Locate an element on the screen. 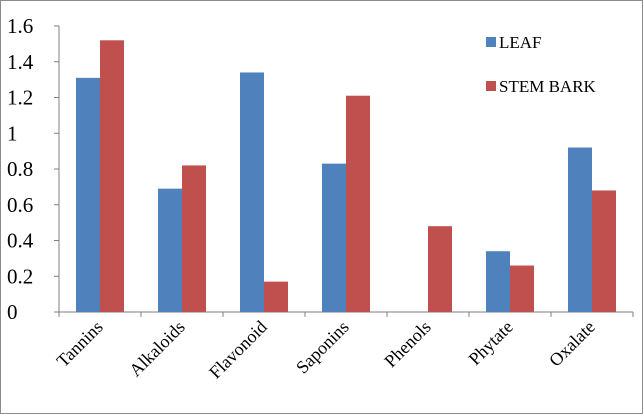 The image size is (643, 415). bar-stem-bark-oxalate is located at coordinates (604, 251).